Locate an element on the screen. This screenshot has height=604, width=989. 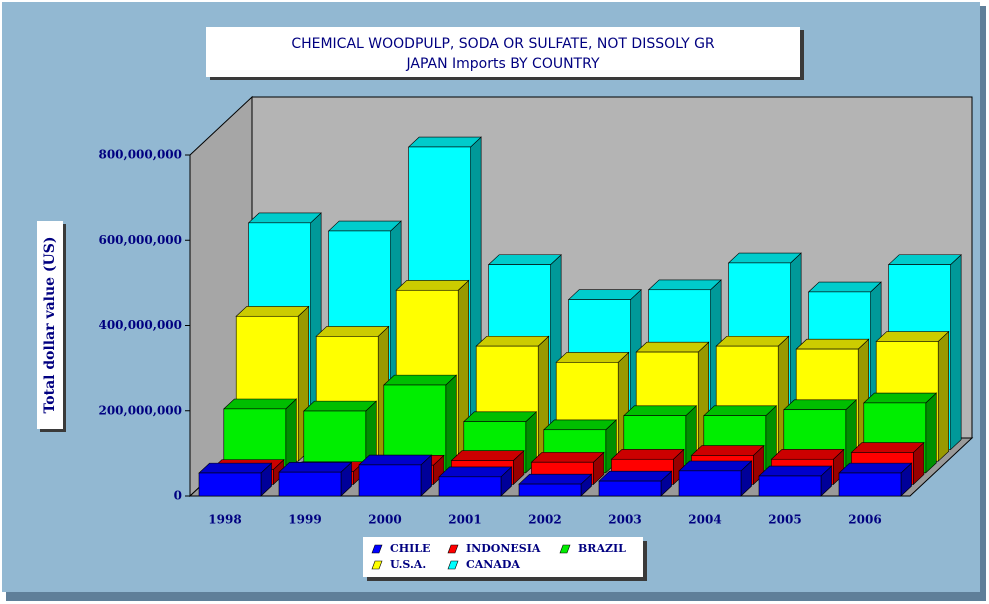
y-tick-label: 800,000,000 is located at coordinates (140, 155).